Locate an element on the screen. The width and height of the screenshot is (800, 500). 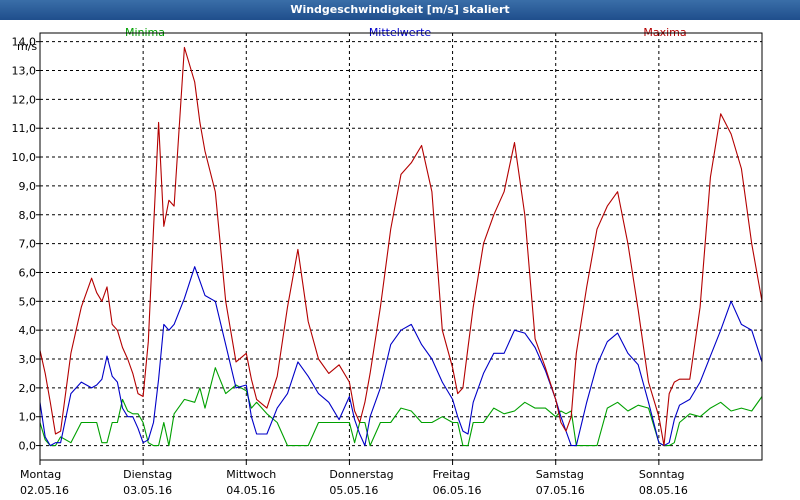
window-title: Windgeschwindigkeit [m/s] skaliert is located at coordinates (400, 10).